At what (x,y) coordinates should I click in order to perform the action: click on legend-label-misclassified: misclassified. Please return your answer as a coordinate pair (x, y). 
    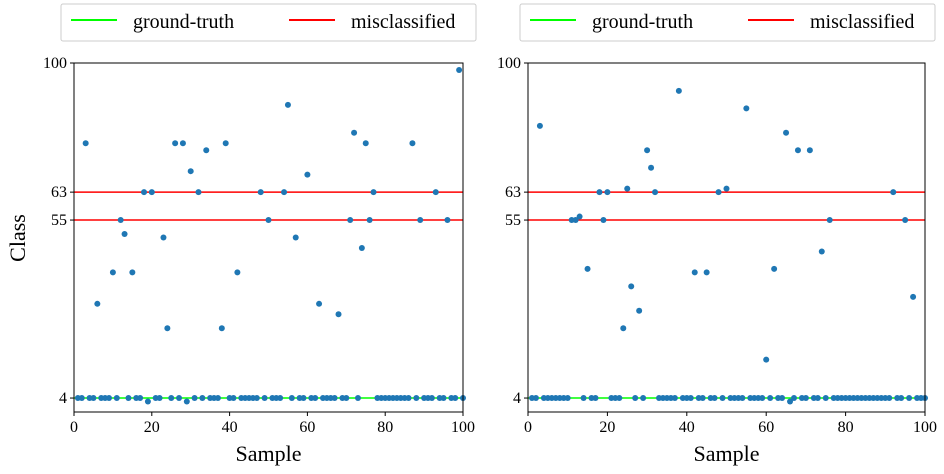
    Looking at the image, I should click on (403, 22).